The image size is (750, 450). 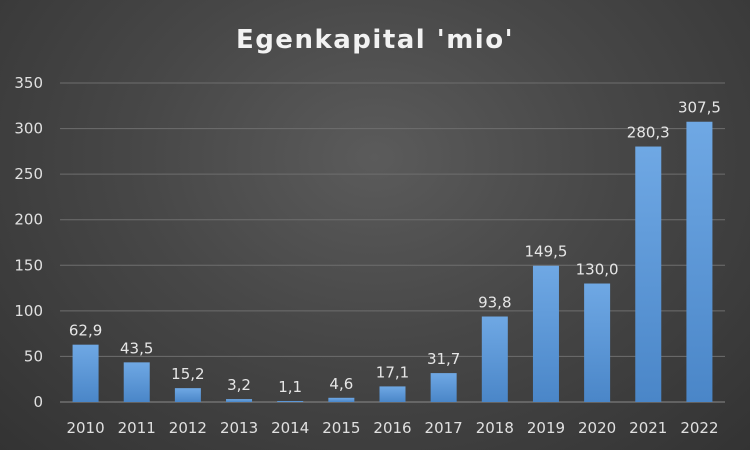 What do you see at coordinates (28, 129) in the screenshot?
I see `y-tick-label: 300` at bounding box center [28, 129].